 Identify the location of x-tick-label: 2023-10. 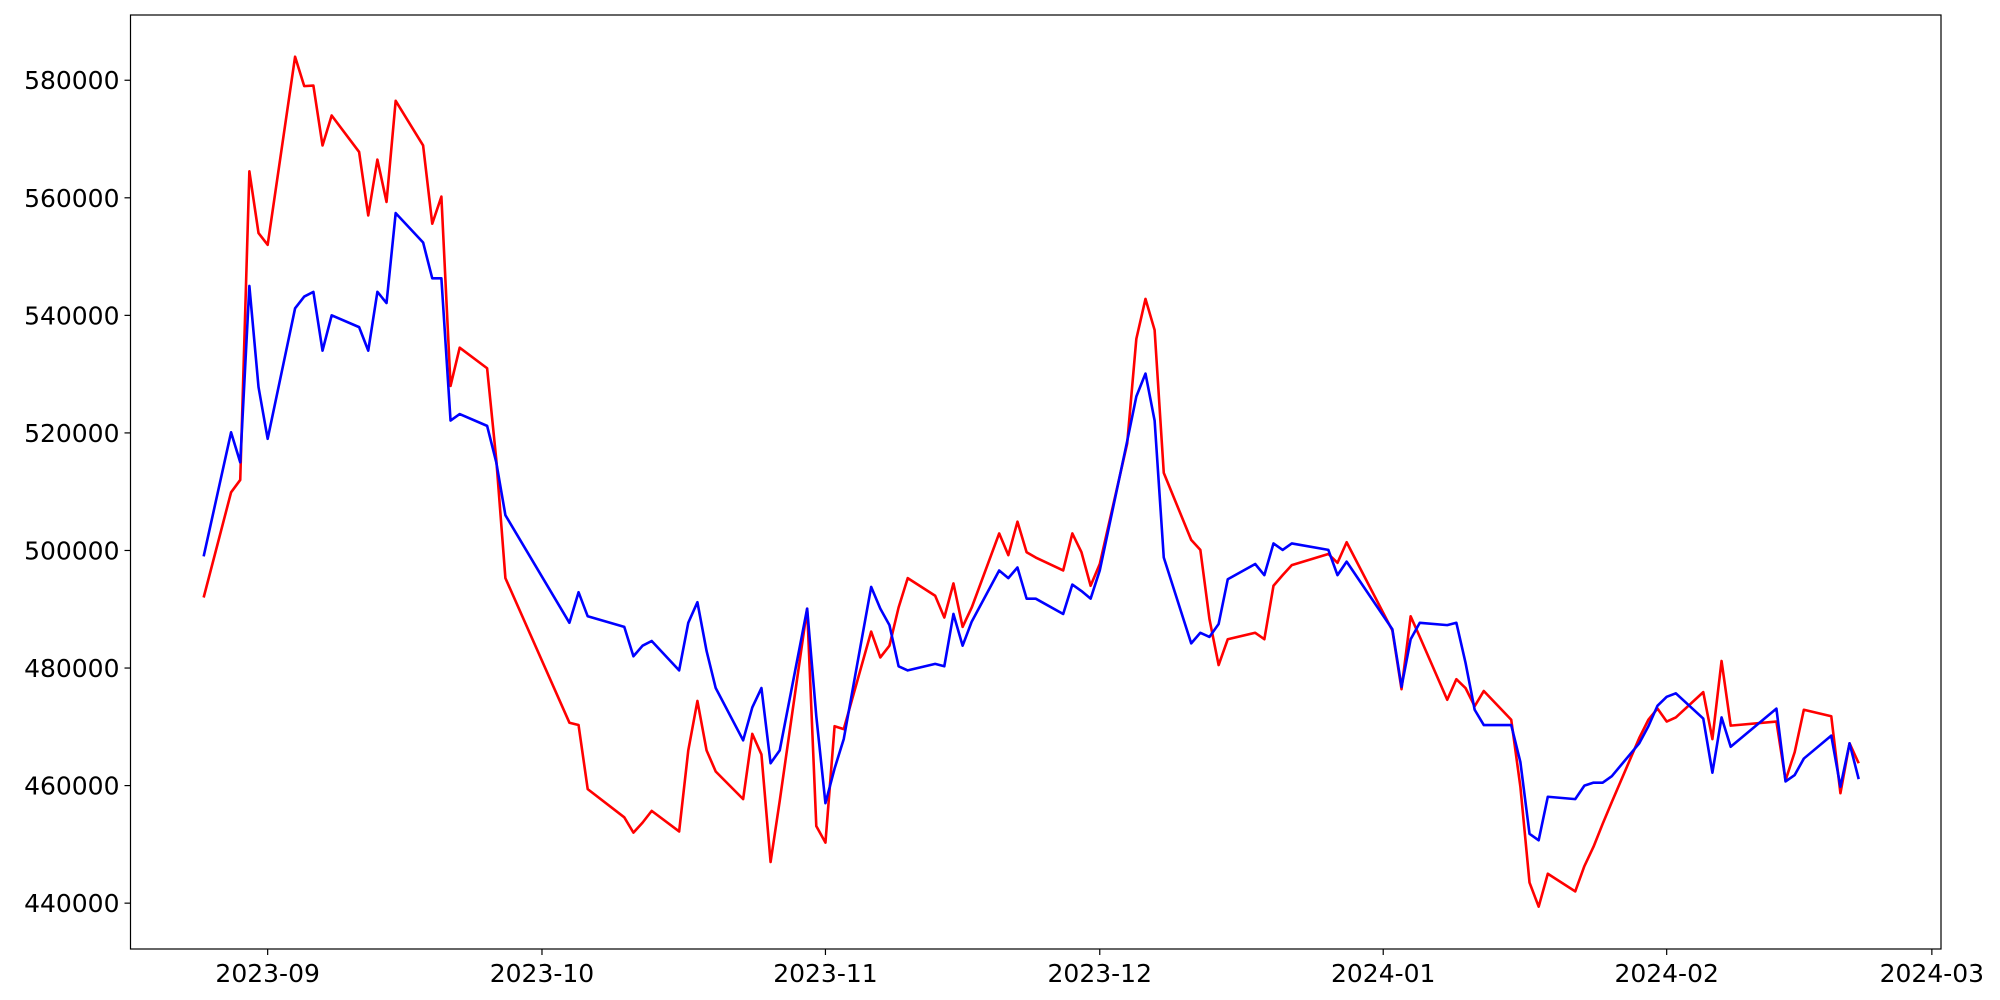
(542, 973).